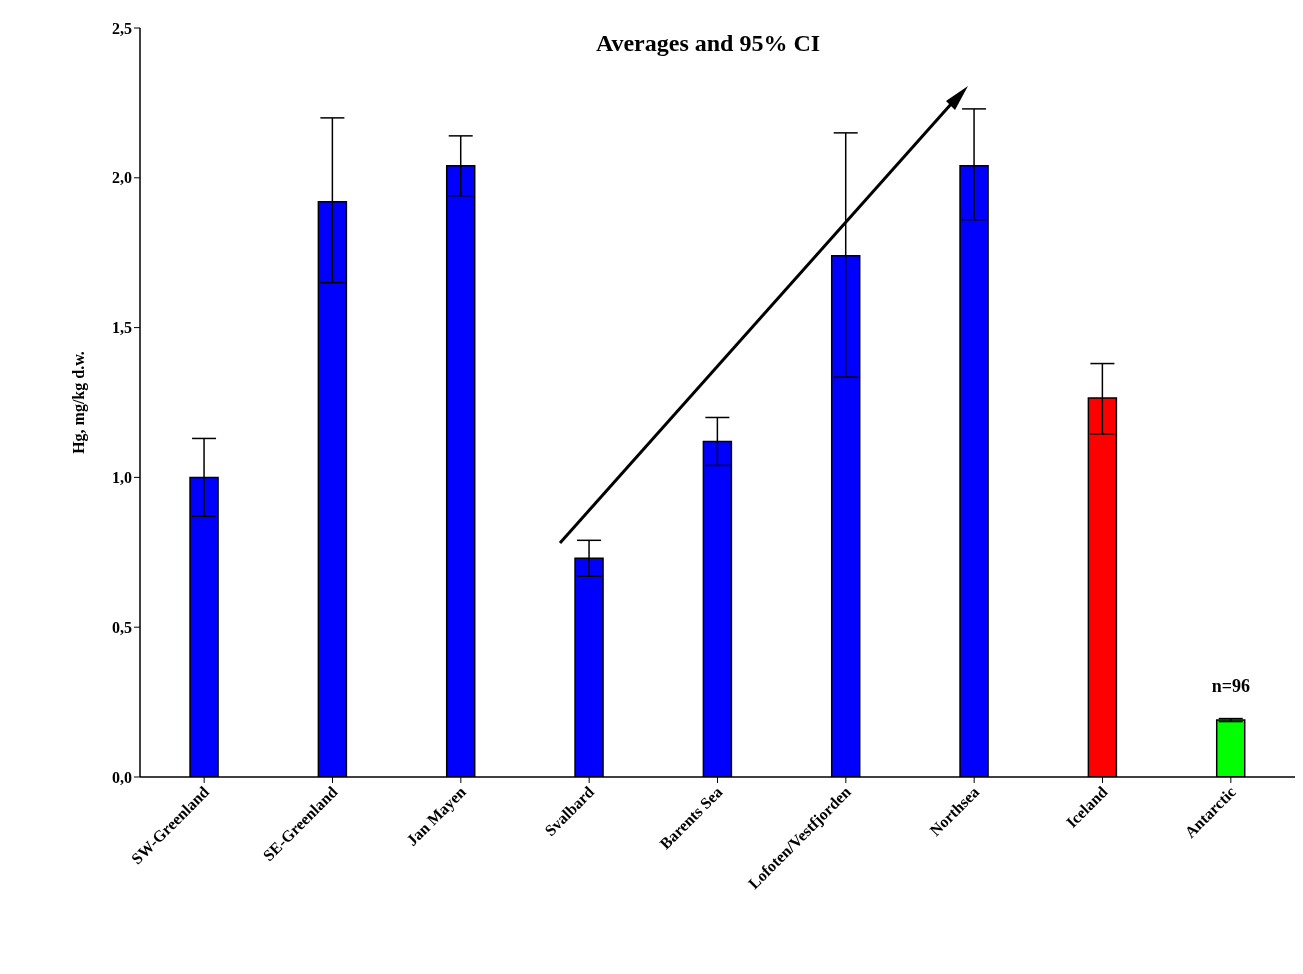 The image size is (1303, 974). I want to click on y-tick-label: 1,5, so click(122, 328).